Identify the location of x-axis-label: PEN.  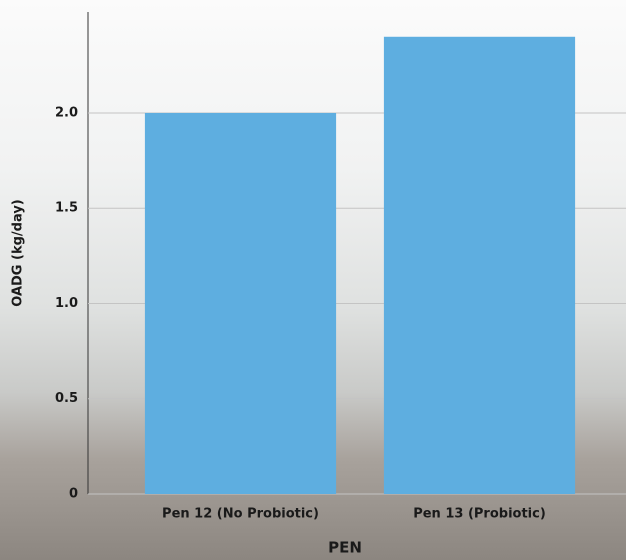
(345, 548).